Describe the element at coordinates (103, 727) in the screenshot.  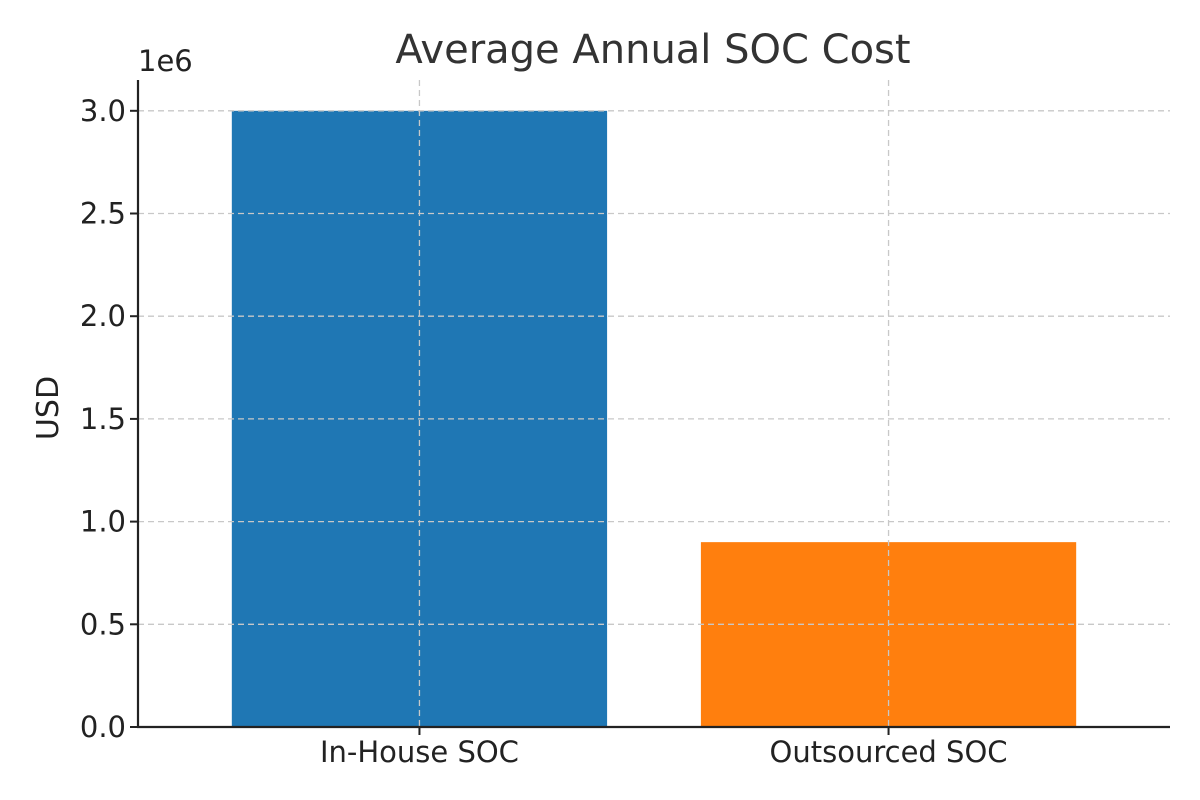
I see `y-tick-label-0: 0.0` at that location.